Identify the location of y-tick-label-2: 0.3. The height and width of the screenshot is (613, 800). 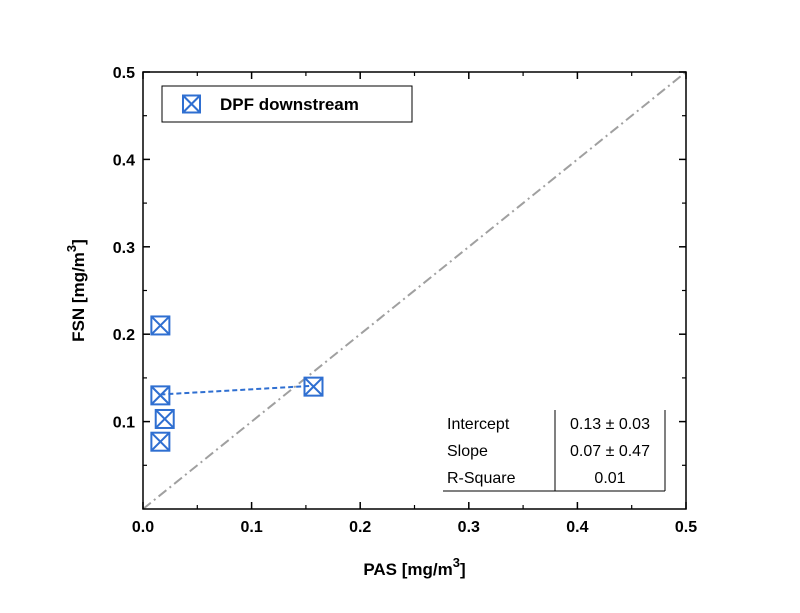
(124, 248).